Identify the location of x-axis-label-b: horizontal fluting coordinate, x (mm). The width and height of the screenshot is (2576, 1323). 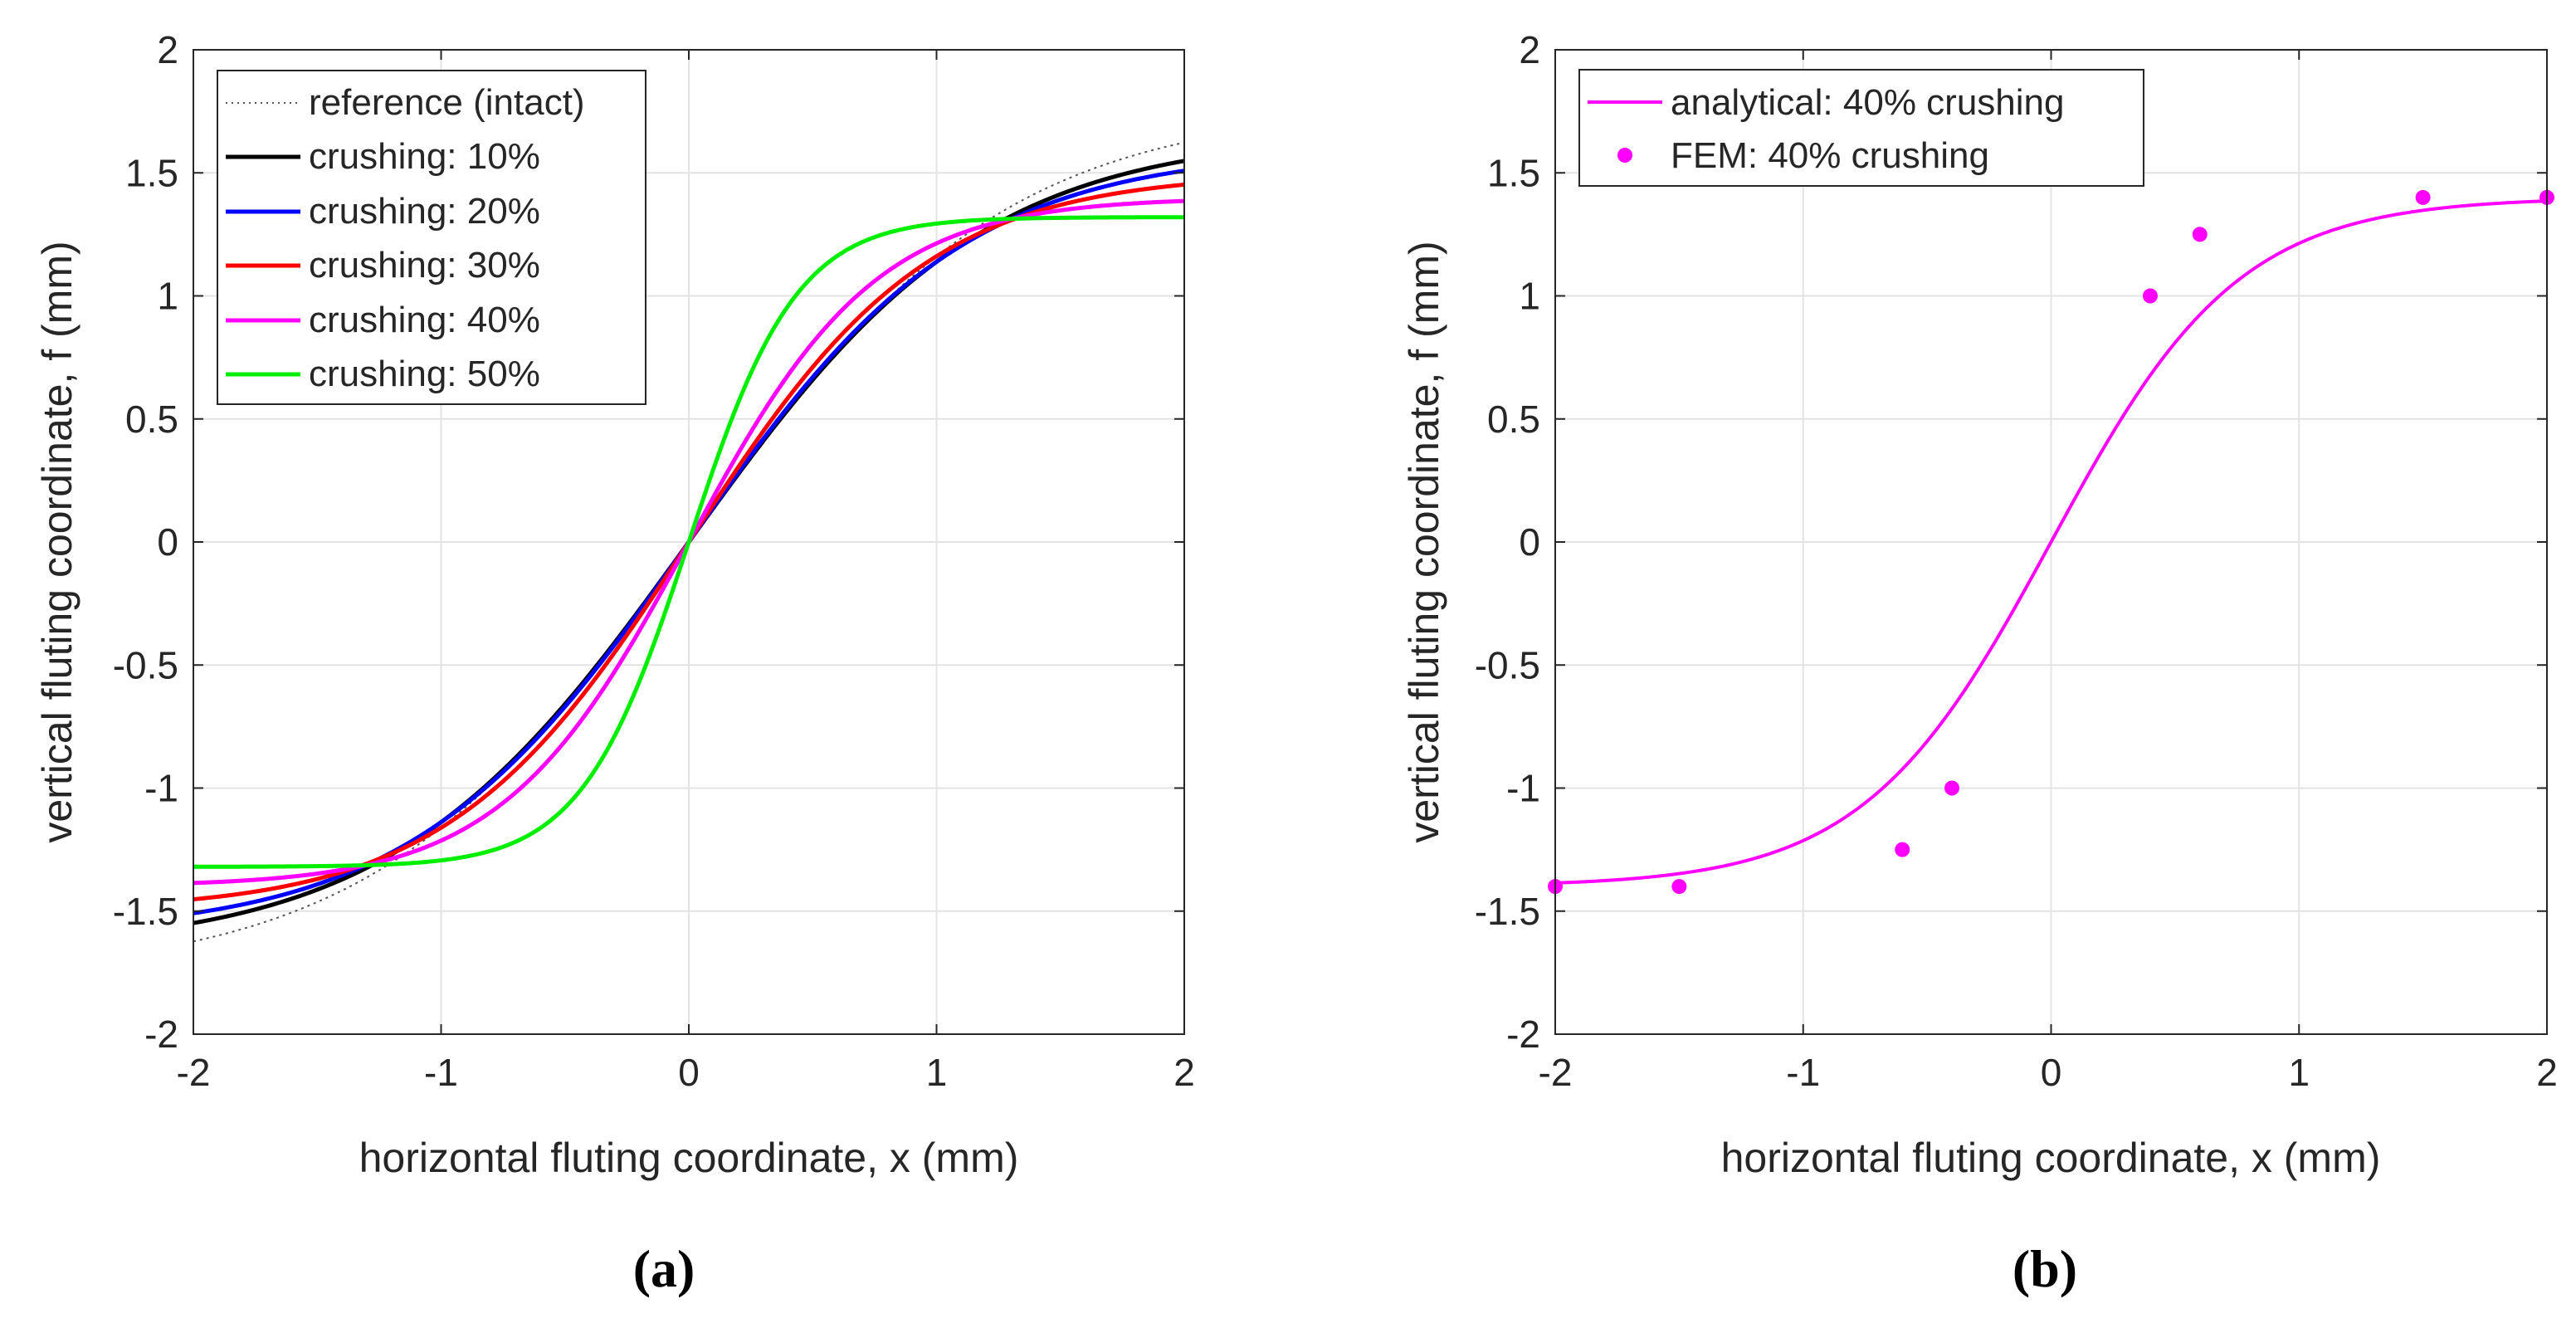
(2051, 1158).